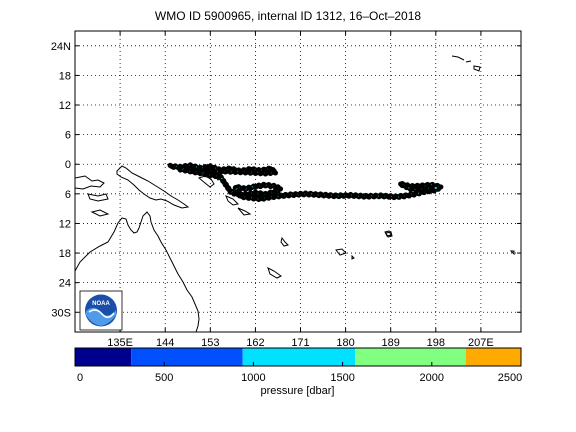 This screenshot has width=576, height=432. I want to click on coastline-new-caledonia, so click(274, 273).